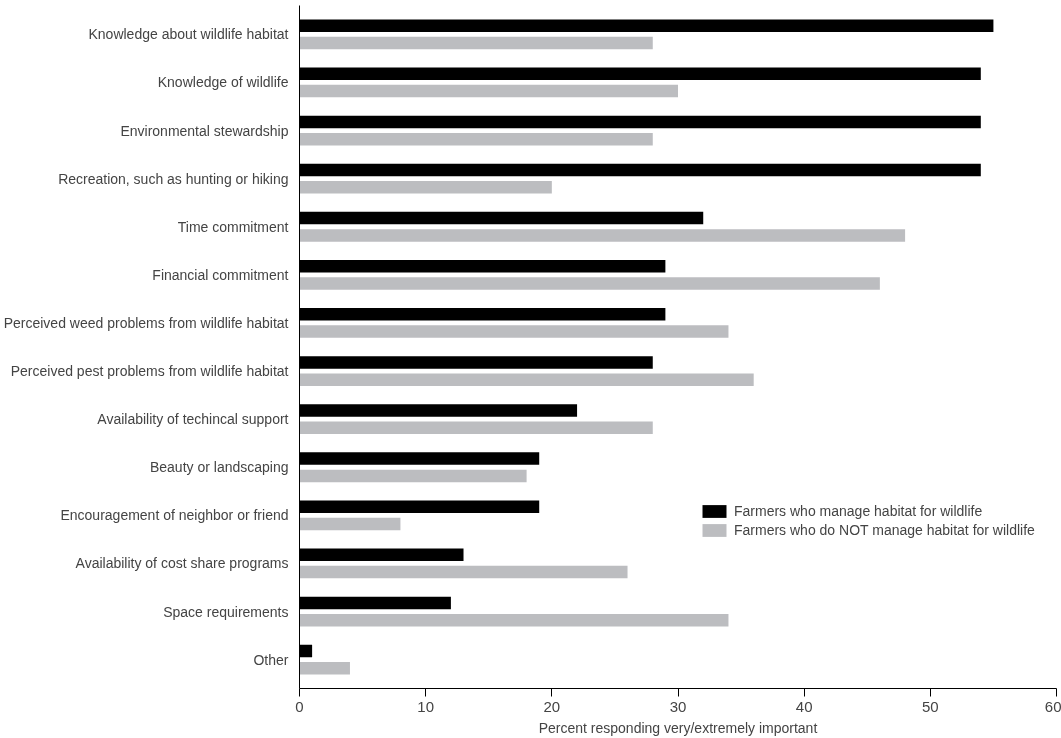  What do you see at coordinates (146, 322) in the screenshot?
I see `y-tick-label: Perceived weed problems from wildlife habitat` at bounding box center [146, 322].